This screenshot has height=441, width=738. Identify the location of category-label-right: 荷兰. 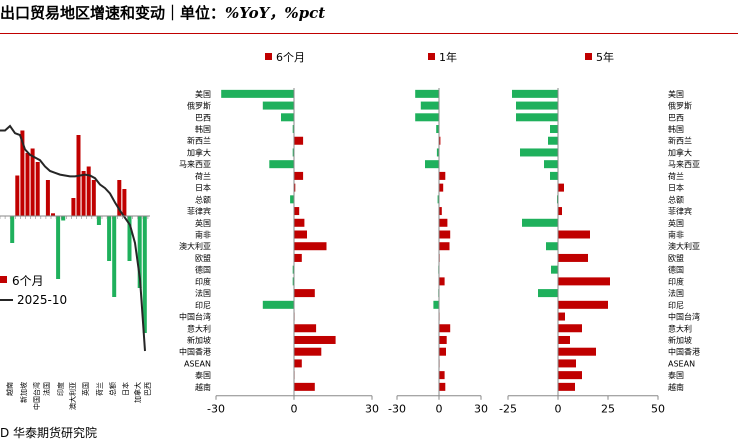
(676, 176).